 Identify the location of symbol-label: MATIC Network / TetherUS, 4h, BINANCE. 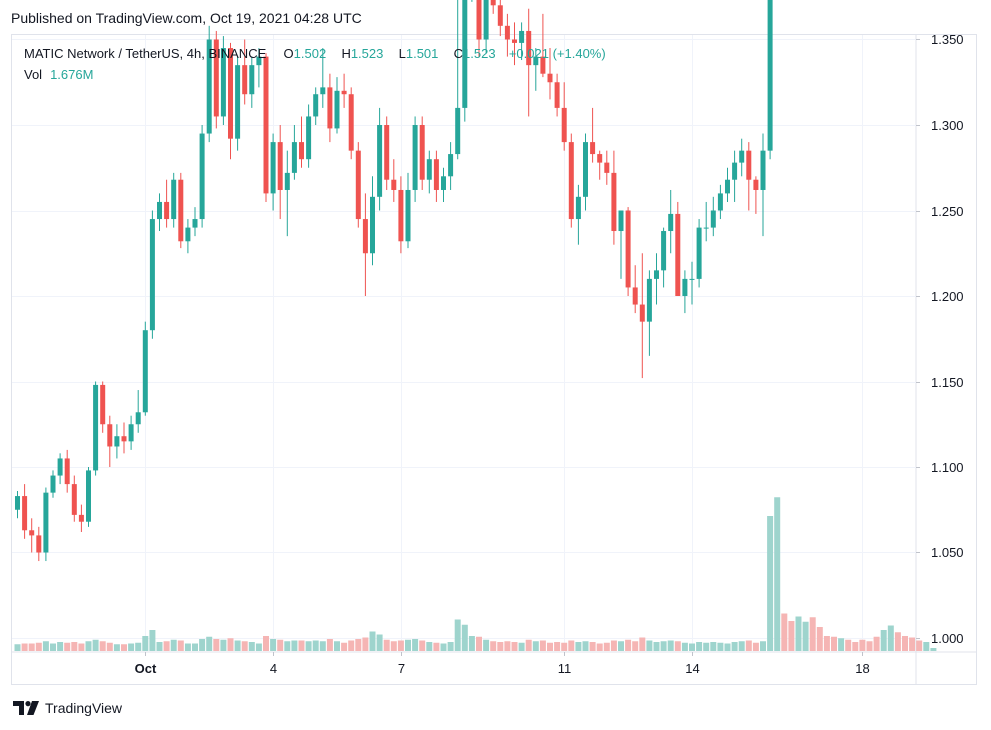
(145, 53).